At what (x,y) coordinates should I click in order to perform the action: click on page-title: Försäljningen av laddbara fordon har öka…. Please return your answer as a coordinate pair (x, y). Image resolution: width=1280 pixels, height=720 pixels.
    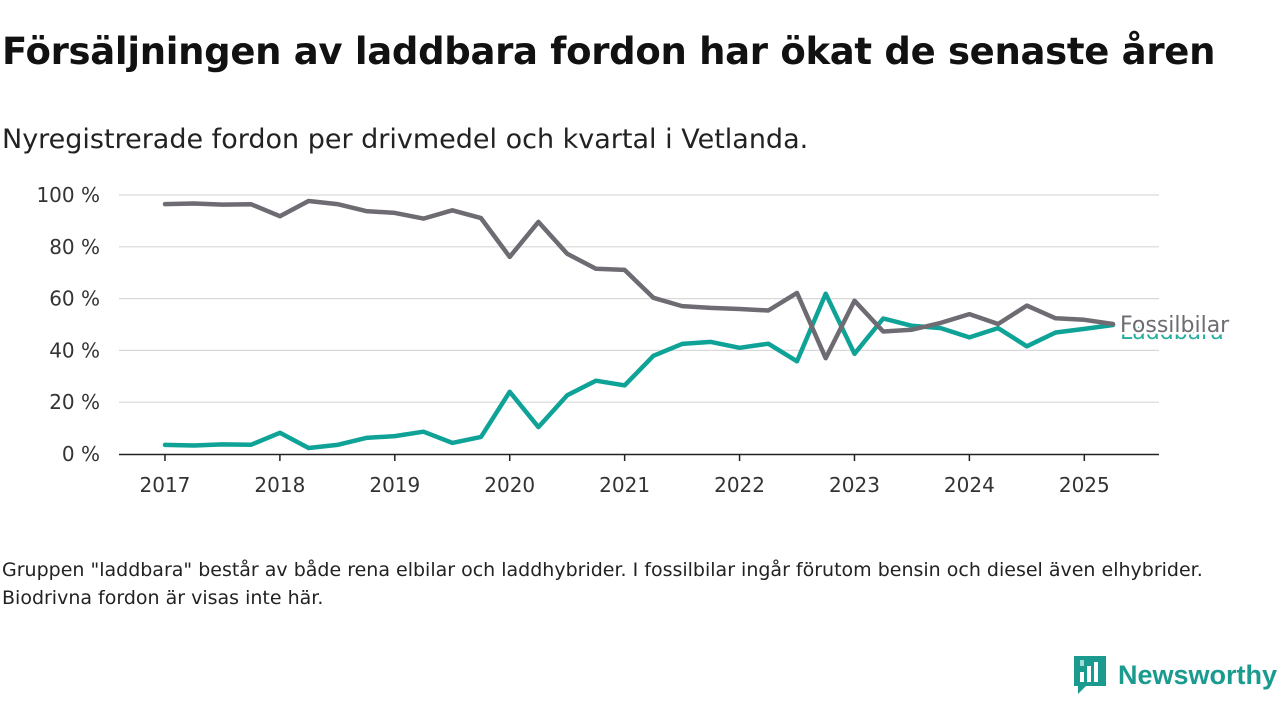
    Looking at the image, I should click on (609, 51).